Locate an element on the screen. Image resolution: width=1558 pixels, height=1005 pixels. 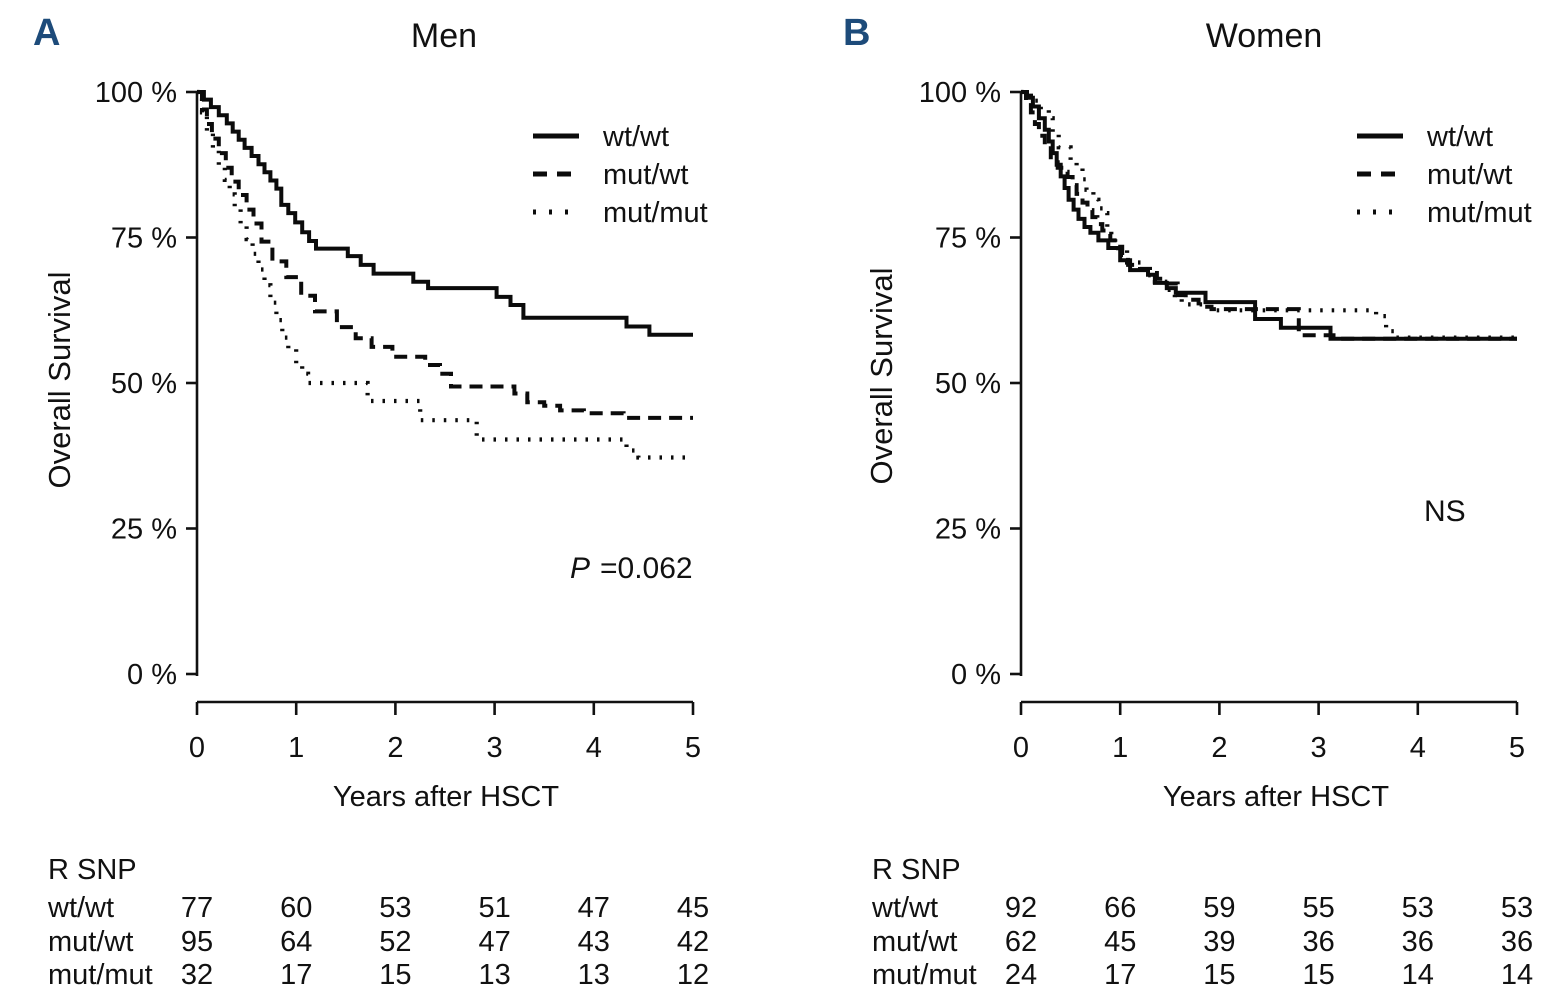
risk-count: 59 is located at coordinates (1219, 908).